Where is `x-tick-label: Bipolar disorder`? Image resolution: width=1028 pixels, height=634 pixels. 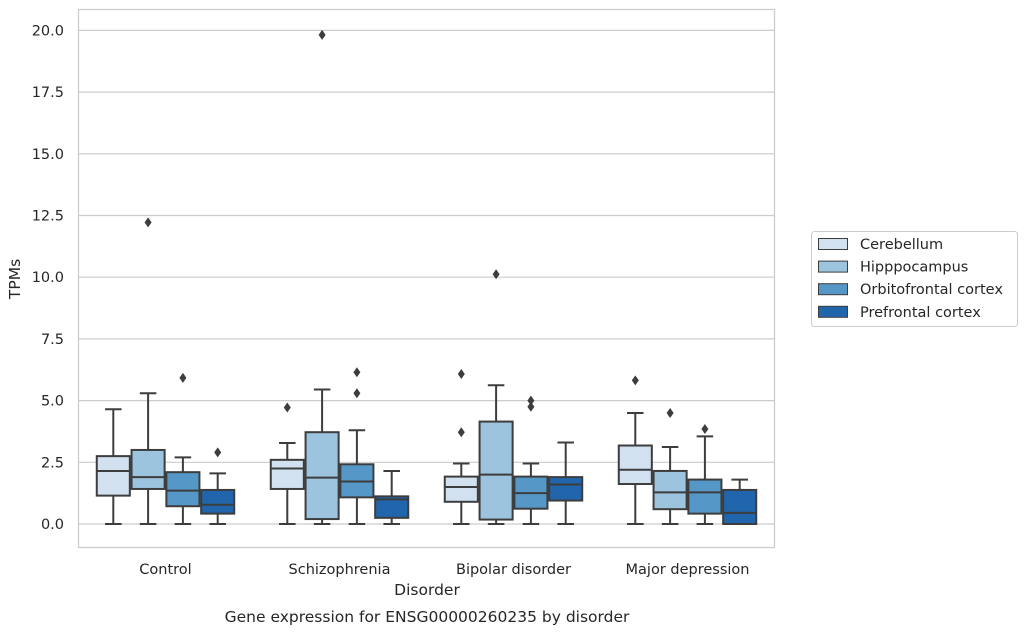 x-tick-label: Bipolar disorder is located at coordinates (513, 570).